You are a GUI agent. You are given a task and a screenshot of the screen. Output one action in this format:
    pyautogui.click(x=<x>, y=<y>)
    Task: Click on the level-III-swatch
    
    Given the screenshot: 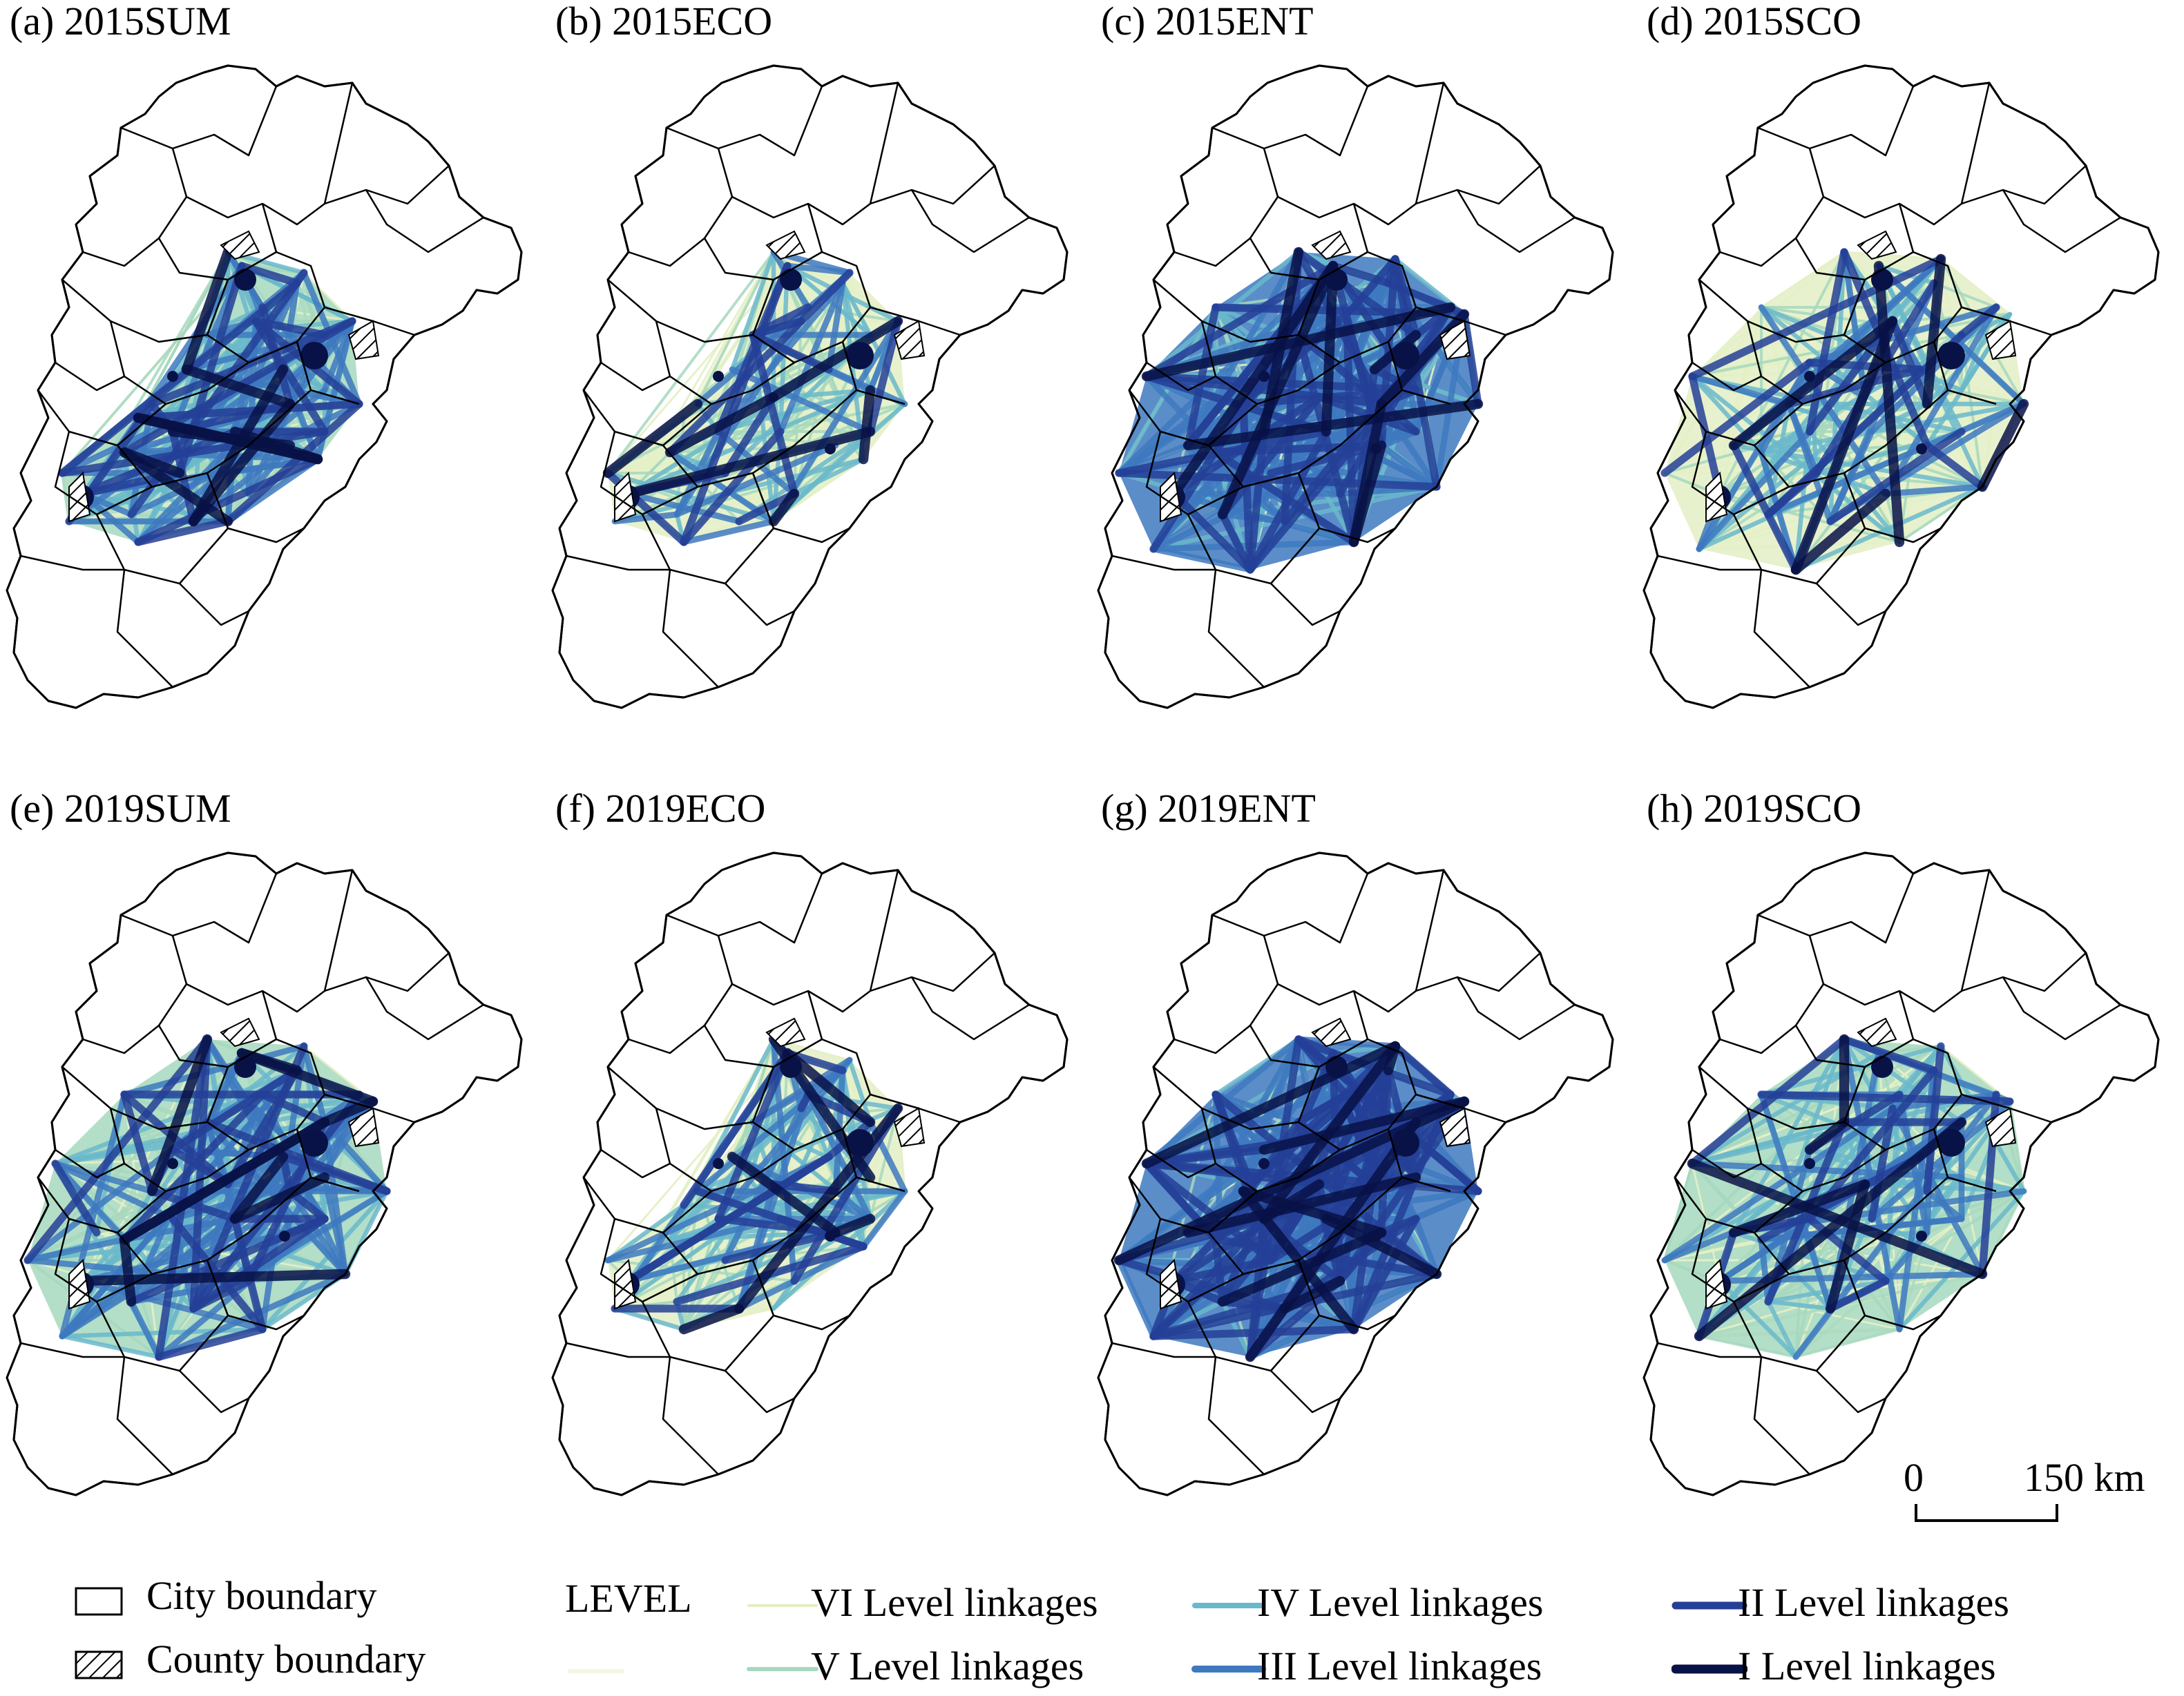 What is the action you would take?
    pyautogui.click(x=1228, y=1669)
    